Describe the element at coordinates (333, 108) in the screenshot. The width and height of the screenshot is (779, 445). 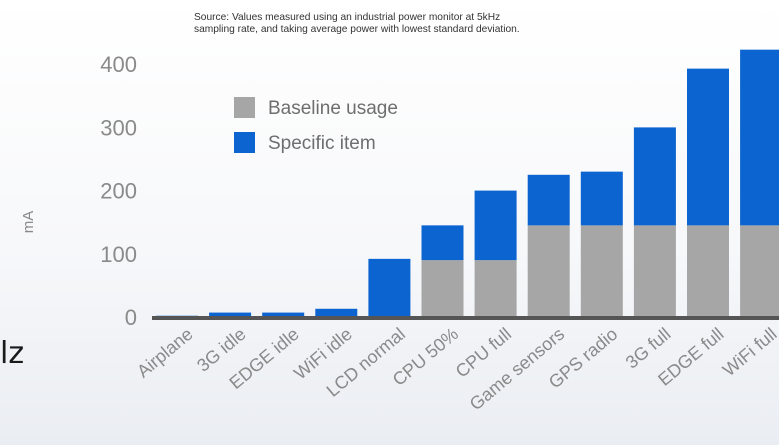
I see `legend-label: Baseline usage` at that location.